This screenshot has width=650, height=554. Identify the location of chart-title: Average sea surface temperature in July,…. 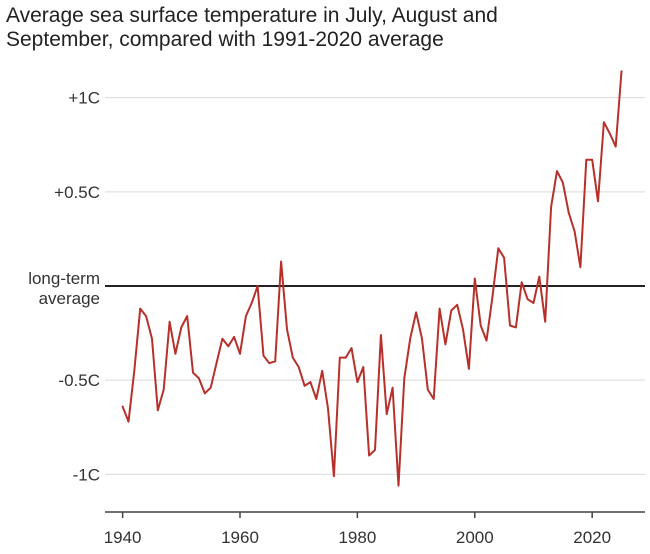
(326, 28).